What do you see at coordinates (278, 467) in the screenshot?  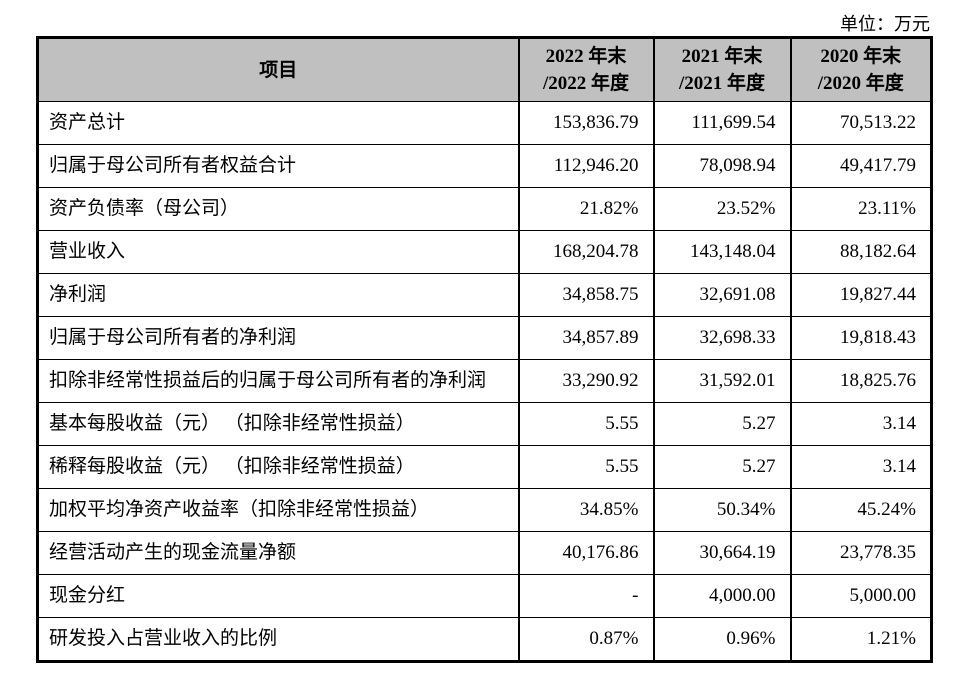 I see `row-label: 稀释每股收益（元） （扣除非经常性损益）` at bounding box center [278, 467].